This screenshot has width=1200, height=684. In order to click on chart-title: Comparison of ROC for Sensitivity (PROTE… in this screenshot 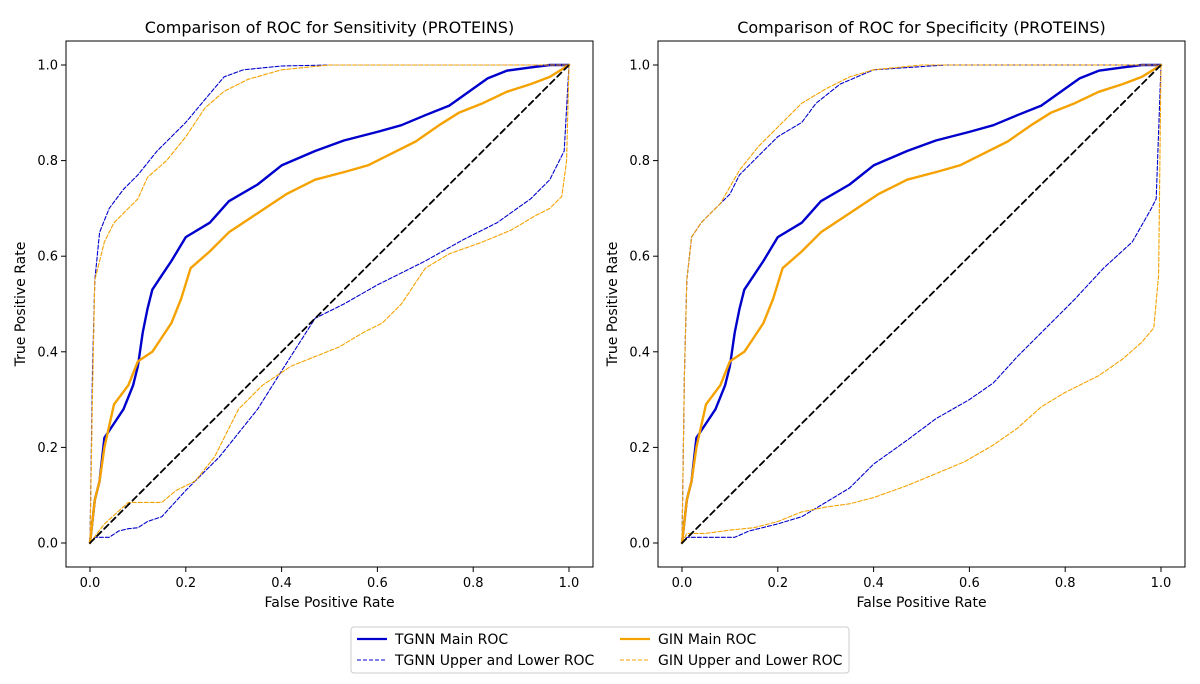, I will do `click(329, 27)`.